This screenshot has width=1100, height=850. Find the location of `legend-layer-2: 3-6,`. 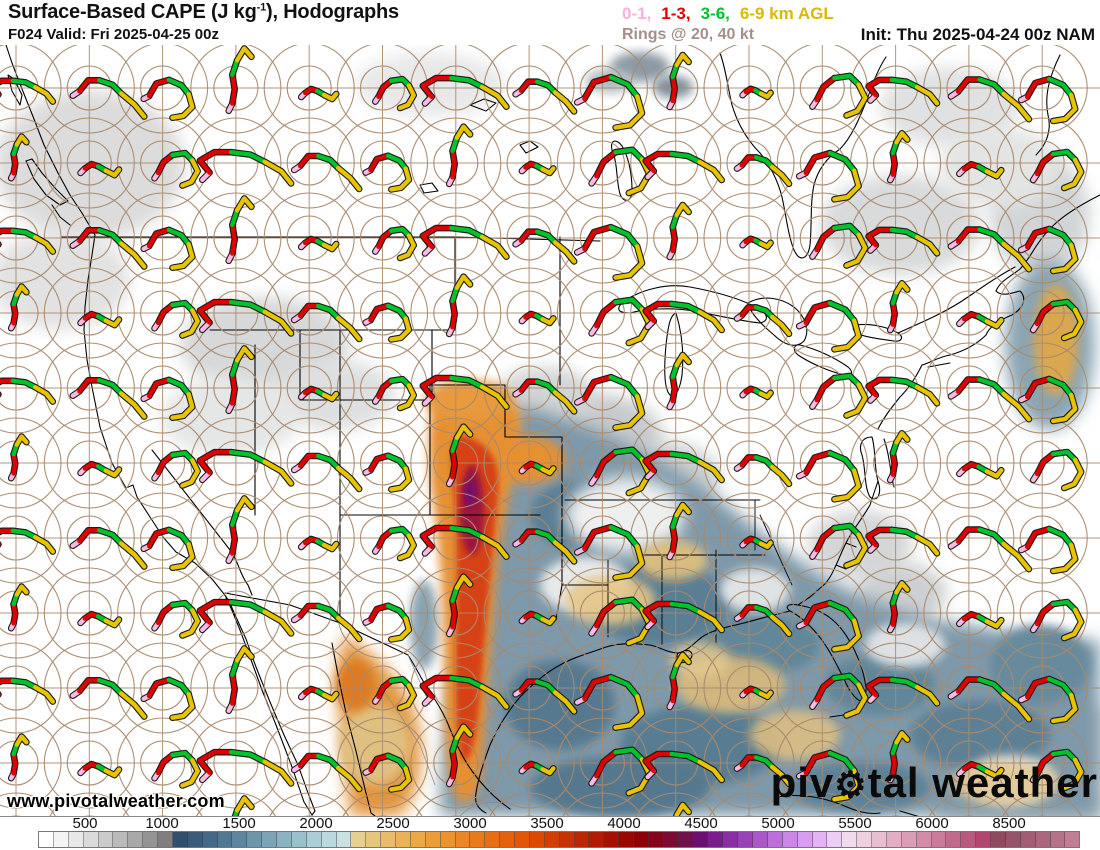

legend-layer-2: 3-6, is located at coordinates (715, 13).